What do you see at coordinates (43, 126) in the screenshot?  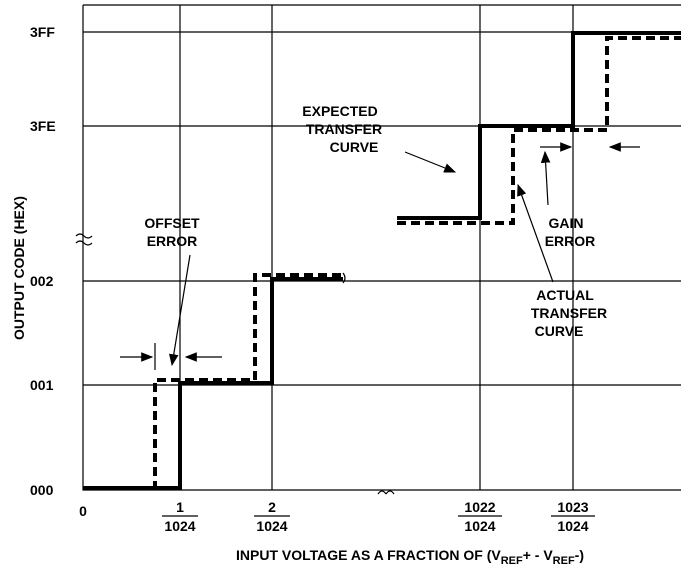 I see `y-label: 3FE` at bounding box center [43, 126].